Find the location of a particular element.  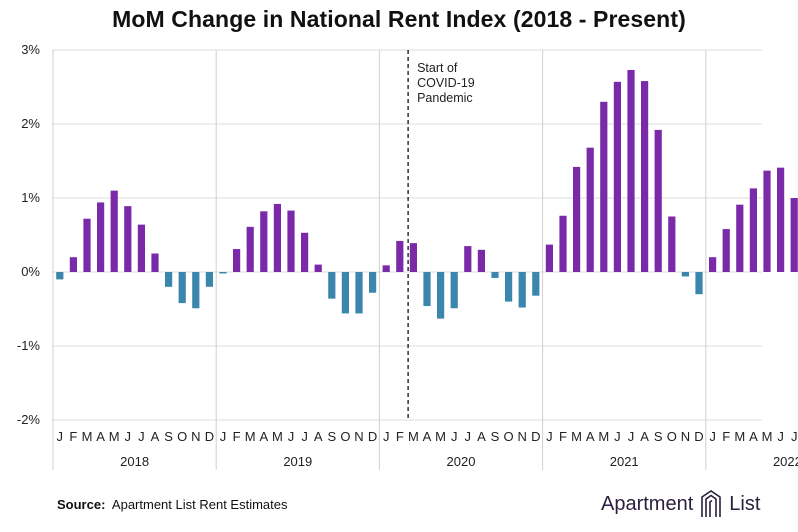

source-note: Source: Apartment List Rent Estimates is located at coordinates (172, 504).